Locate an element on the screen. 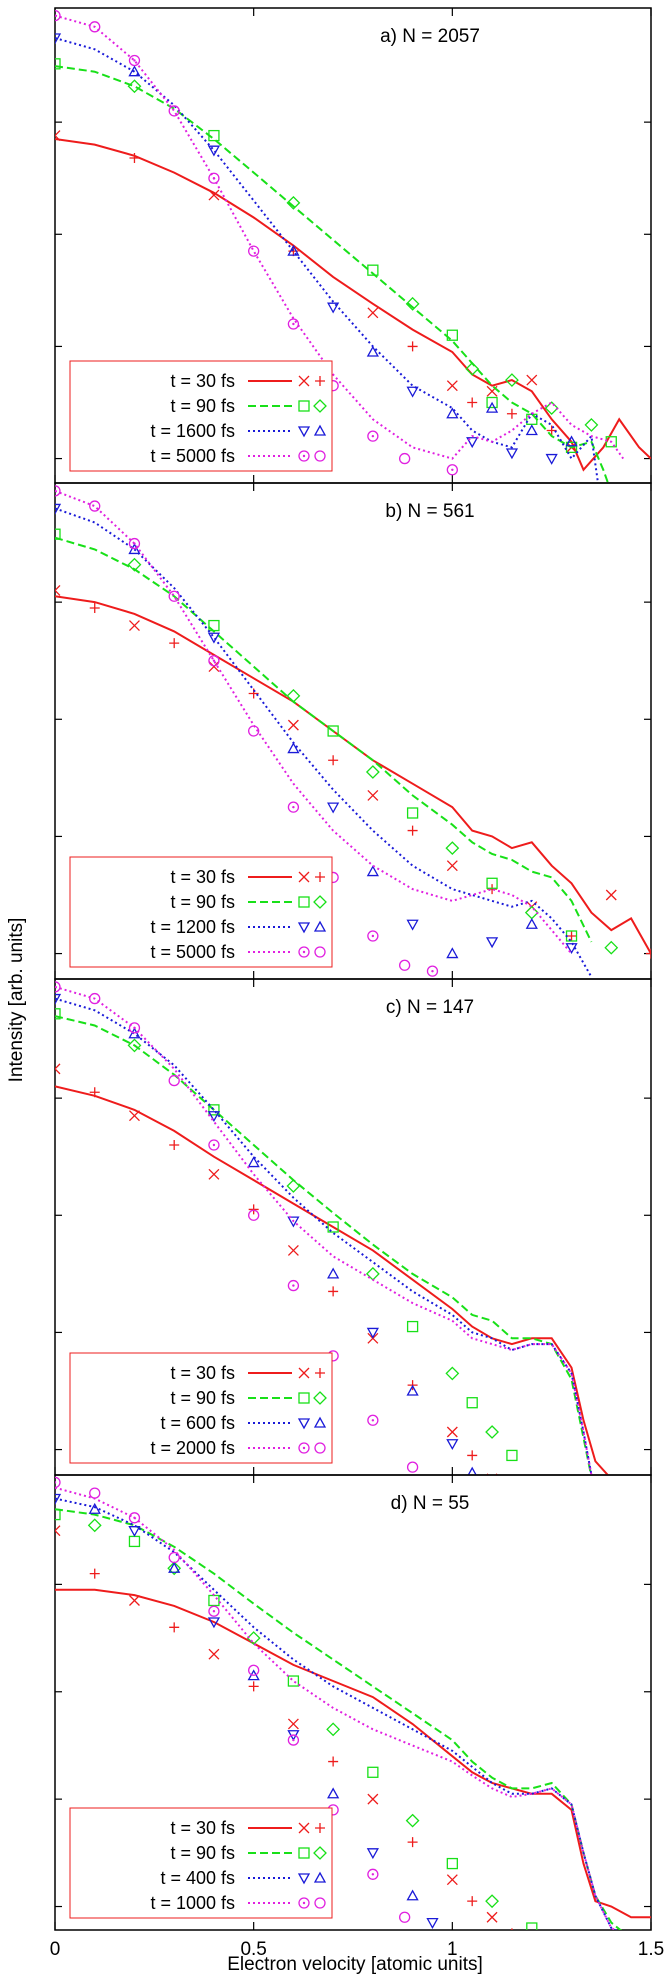 The width and height of the screenshot is (668, 1978). legend-label: t = 30 fs is located at coordinates (202, 1828).